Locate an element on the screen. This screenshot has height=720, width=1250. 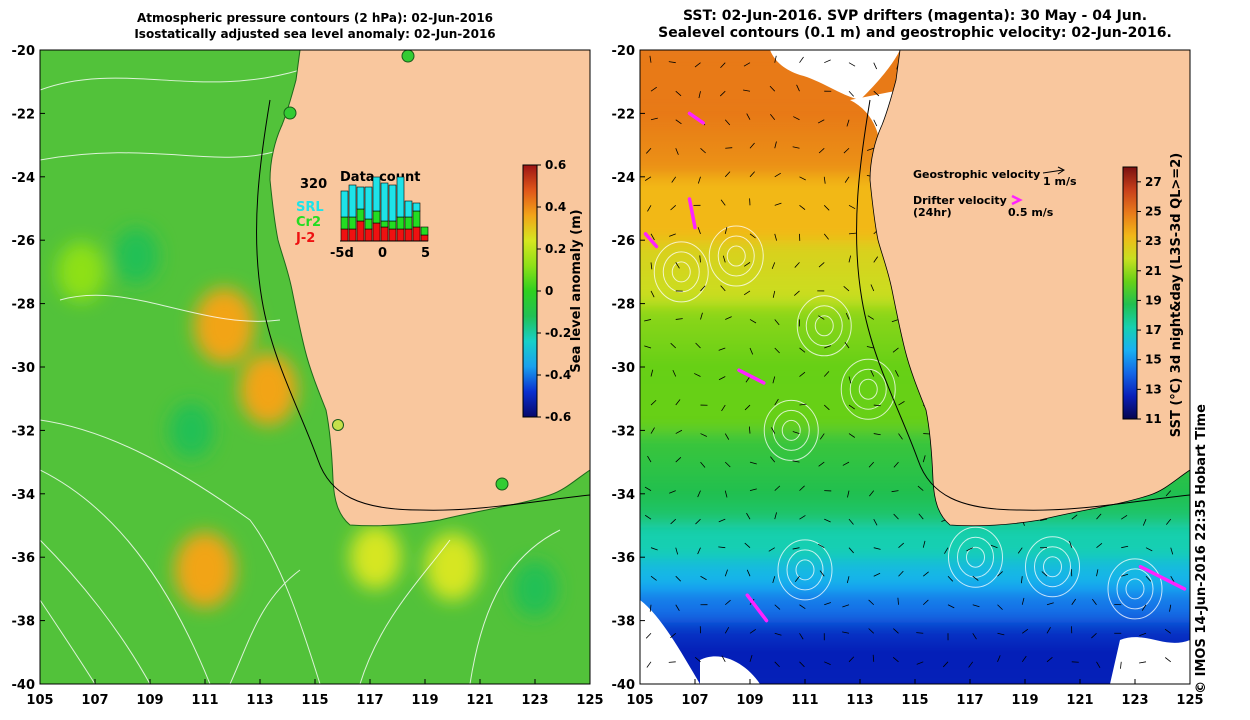
tide-gauge-marker is located at coordinates (290, 113).